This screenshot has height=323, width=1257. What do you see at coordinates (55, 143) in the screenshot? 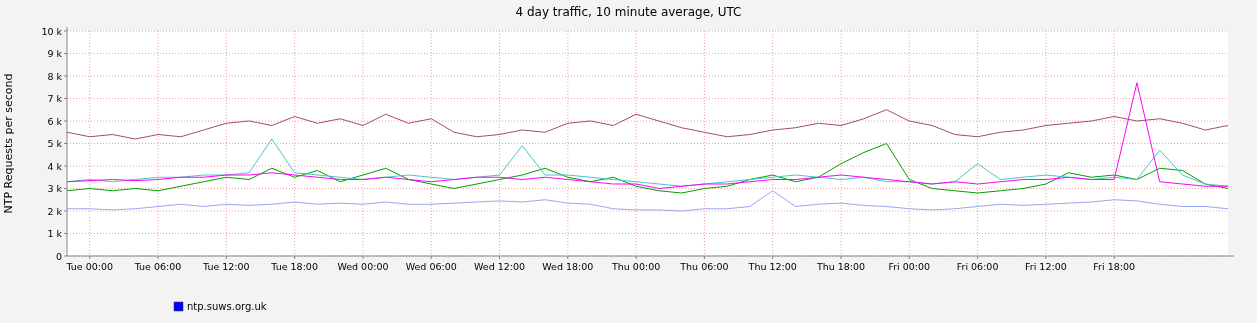
I see `y-tick-label: 5 k` at bounding box center [55, 143].